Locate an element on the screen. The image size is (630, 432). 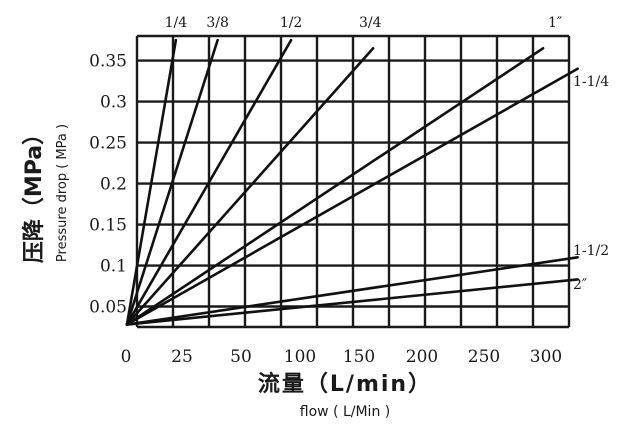
series-label: 1-1/2 is located at coordinates (591, 251).